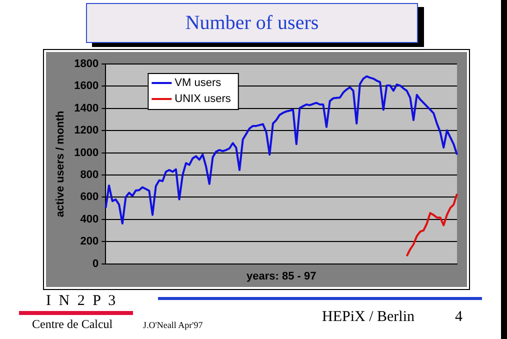 This screenshot has height=339, width=507. I want to click on y-tick-label: 0, so click(95, 264).